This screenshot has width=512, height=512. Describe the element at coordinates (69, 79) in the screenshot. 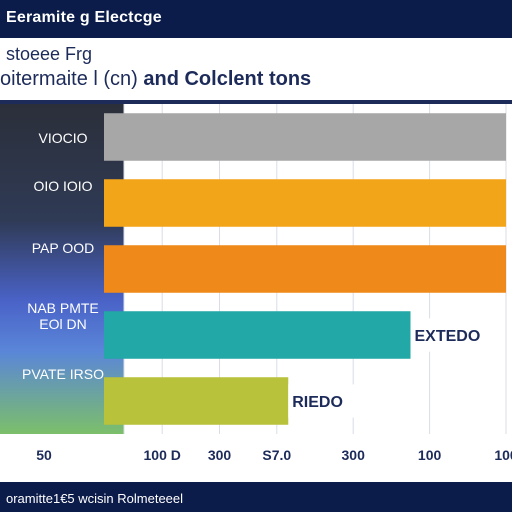

I see `chart-headline-left: oitermaite l (cn)` at that location.